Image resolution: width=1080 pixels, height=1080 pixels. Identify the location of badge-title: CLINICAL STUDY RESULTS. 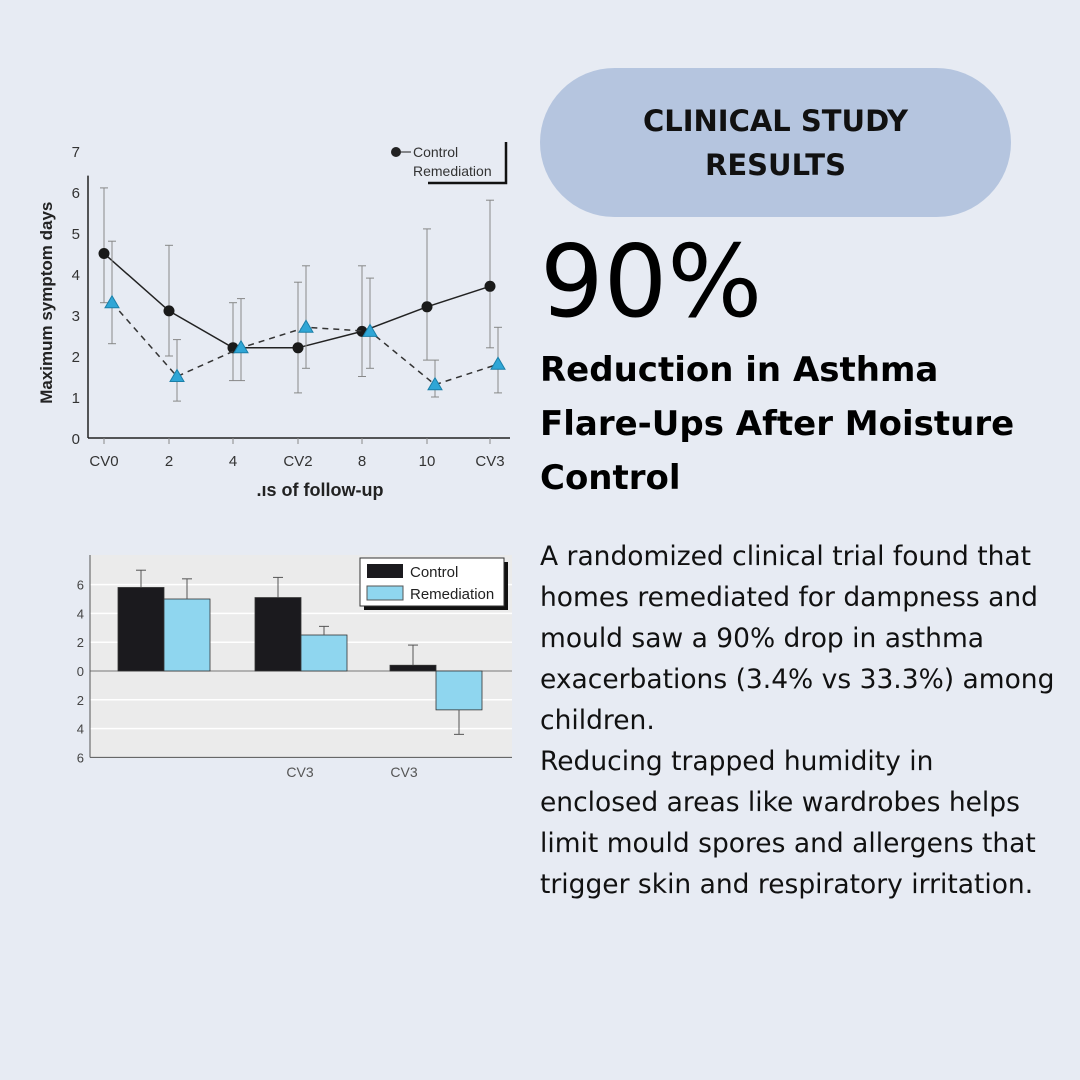
(775, 142).